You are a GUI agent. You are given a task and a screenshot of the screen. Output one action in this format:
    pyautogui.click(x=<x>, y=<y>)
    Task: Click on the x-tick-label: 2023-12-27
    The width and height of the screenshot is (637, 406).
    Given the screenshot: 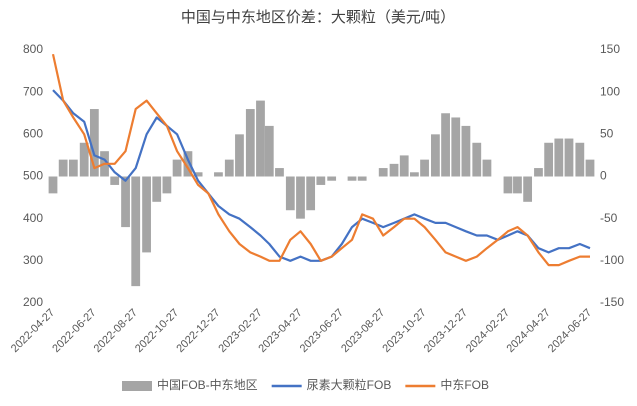 What is the action you would take?
    pyautogui.click(x=446, y=331)
    